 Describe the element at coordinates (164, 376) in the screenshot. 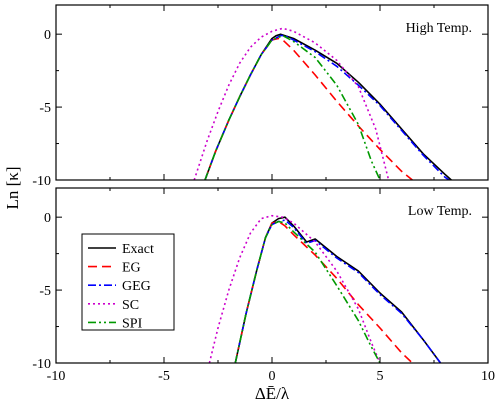

I see `x-tick-label: -5` at that location.